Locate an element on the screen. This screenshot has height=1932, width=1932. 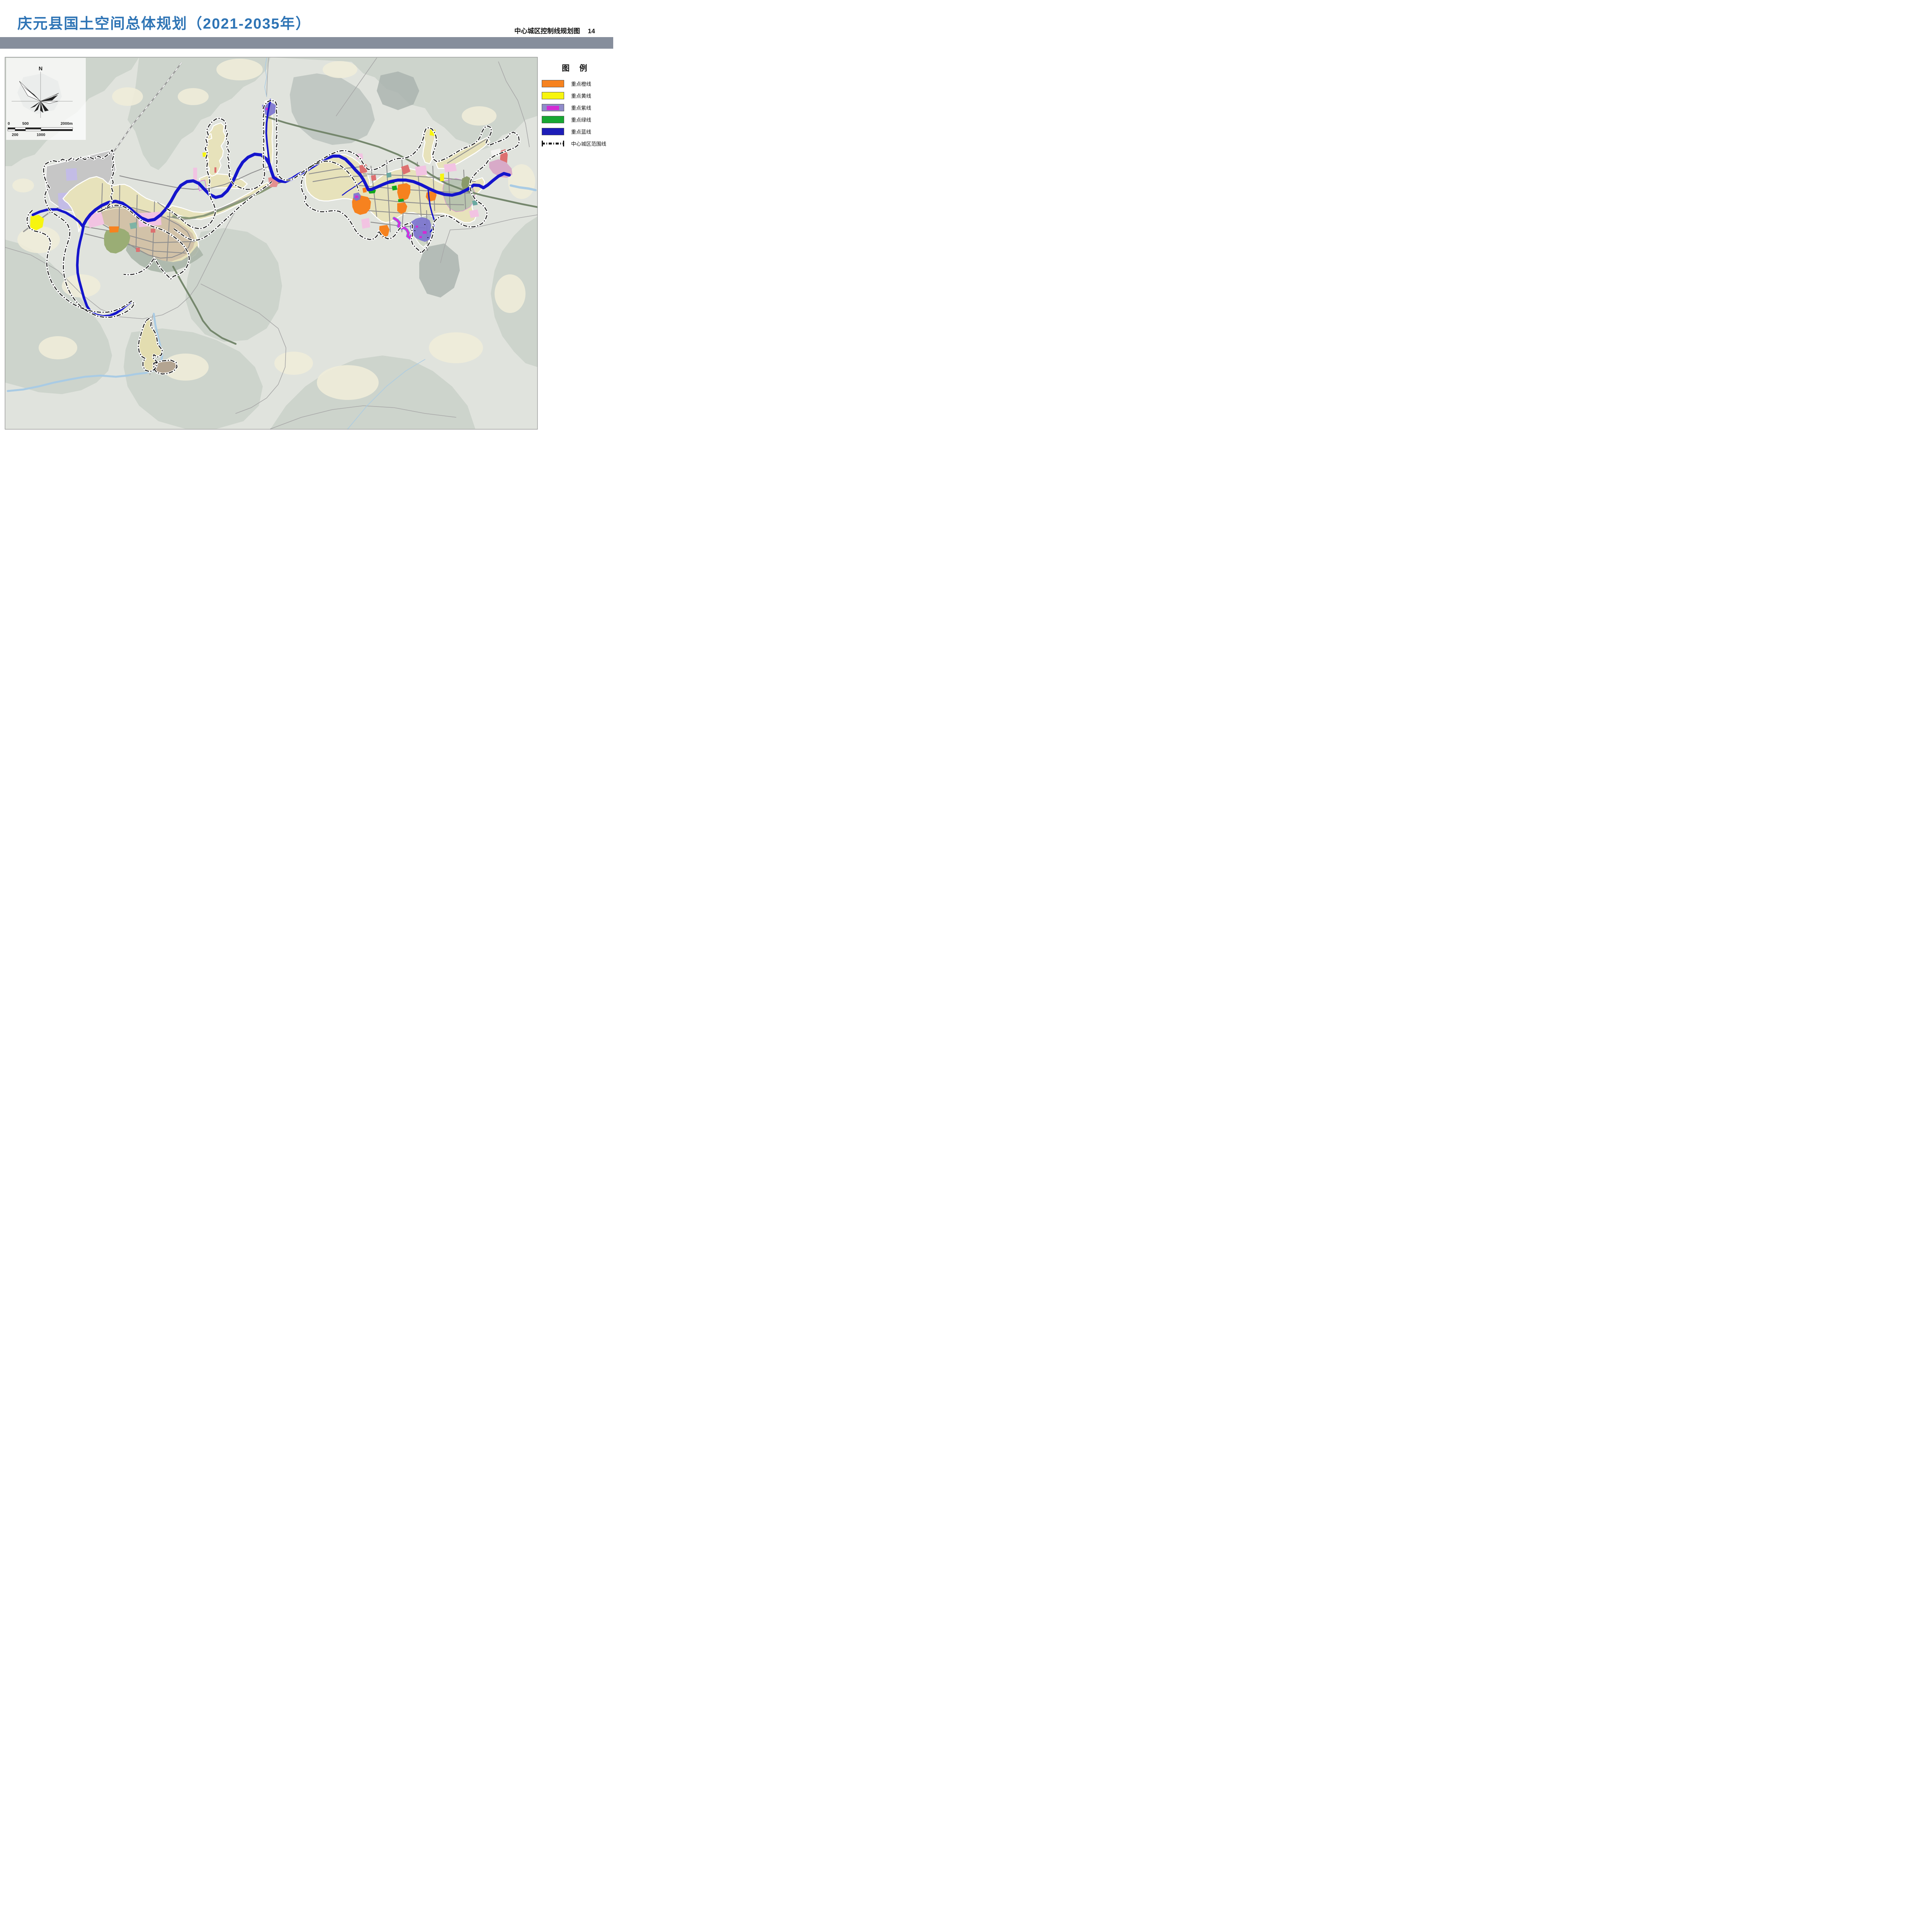
legend-swatch-purple is located at coordinates (553, 108).